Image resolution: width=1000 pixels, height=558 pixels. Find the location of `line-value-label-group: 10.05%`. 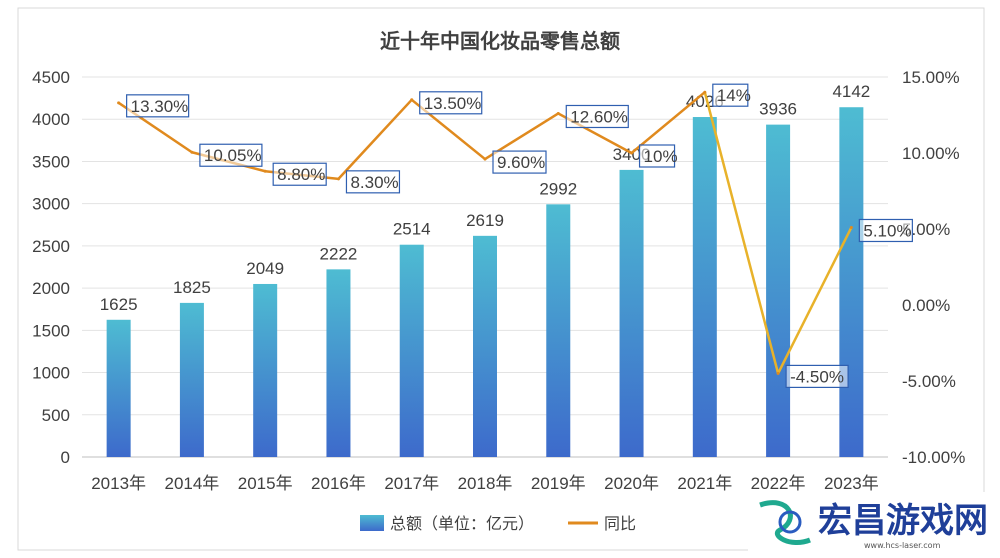

line-value-label-group: 10.05% is located at coordinates (231, 155).